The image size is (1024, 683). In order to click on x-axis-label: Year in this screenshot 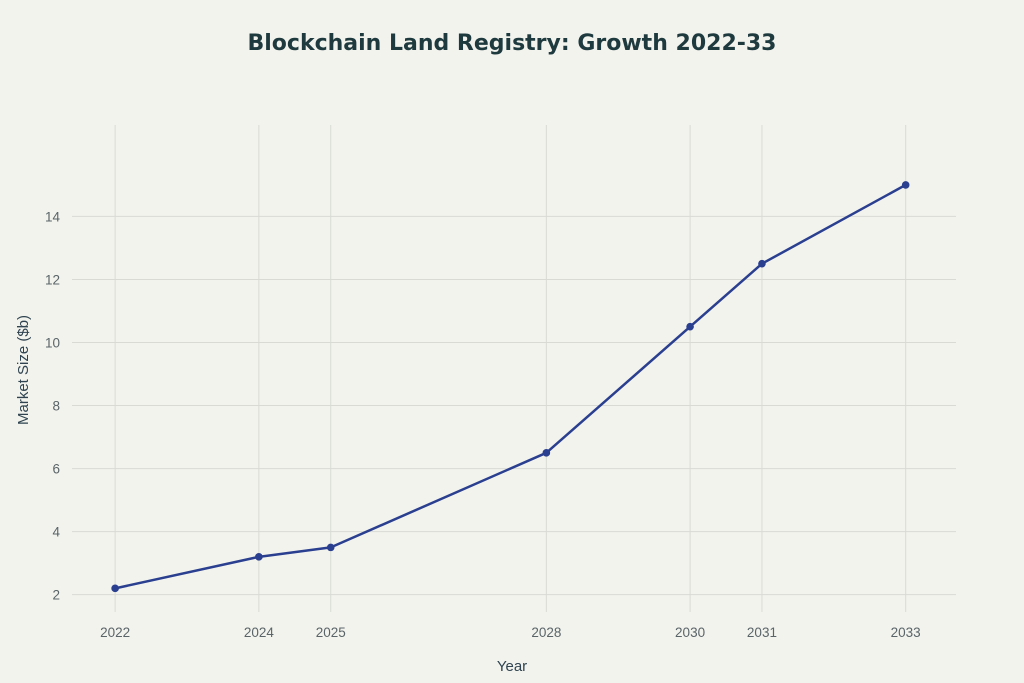, I will do `click(512, 666)`.